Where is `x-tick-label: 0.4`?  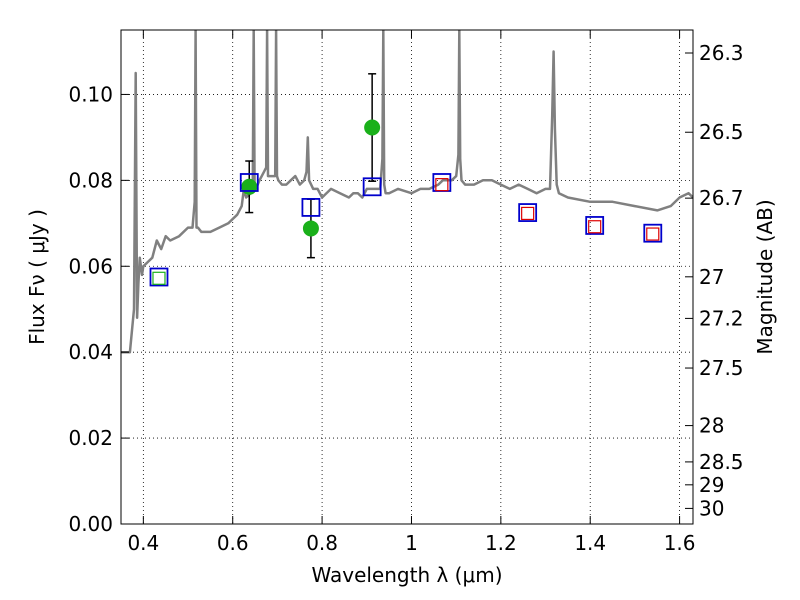
x-tick-label: 0.4 is located at coordinates (143, 543).